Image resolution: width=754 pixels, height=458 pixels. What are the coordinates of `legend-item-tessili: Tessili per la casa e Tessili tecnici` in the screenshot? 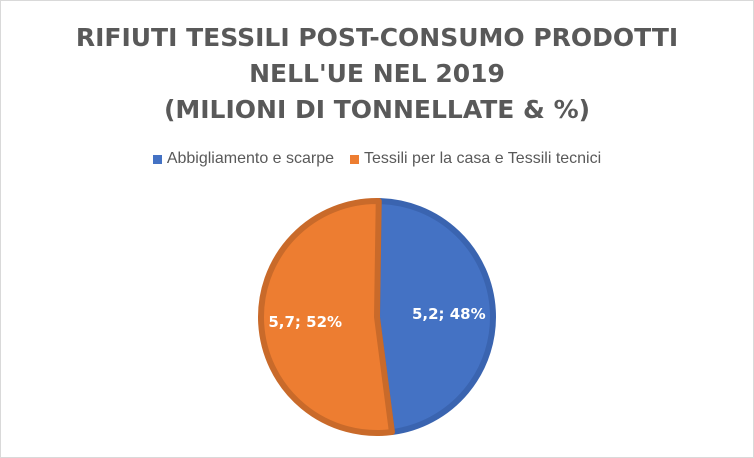 It's located at (475, 159).